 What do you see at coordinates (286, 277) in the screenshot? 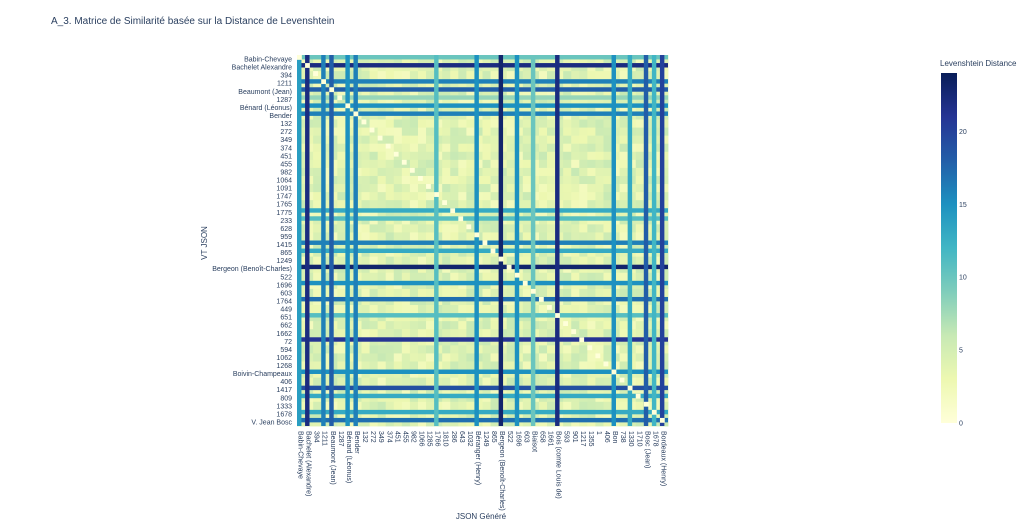
I see `y-tick-label: 522` at bounding box center [286, 277].